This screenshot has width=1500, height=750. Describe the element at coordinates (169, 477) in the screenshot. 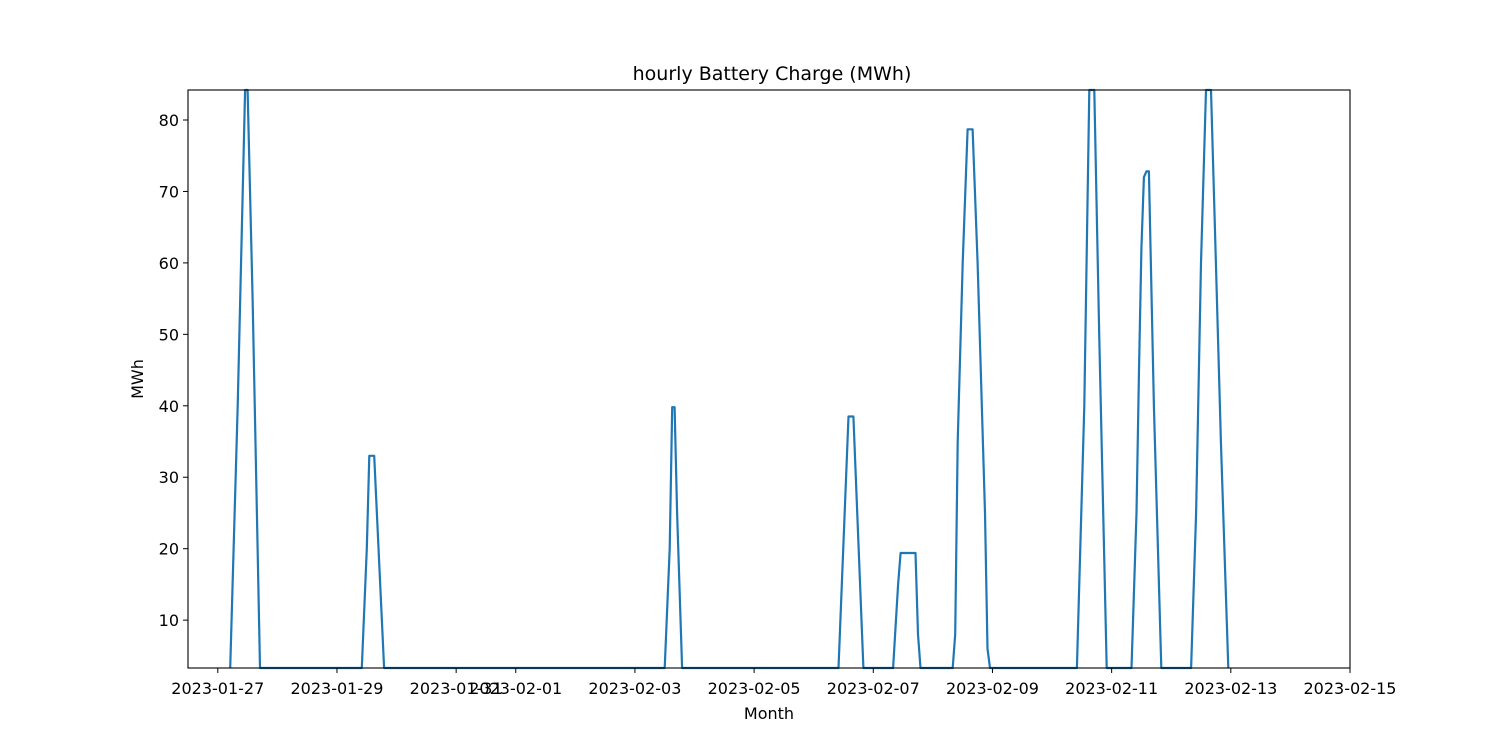

I see `y-tick-label: 30` at that location.